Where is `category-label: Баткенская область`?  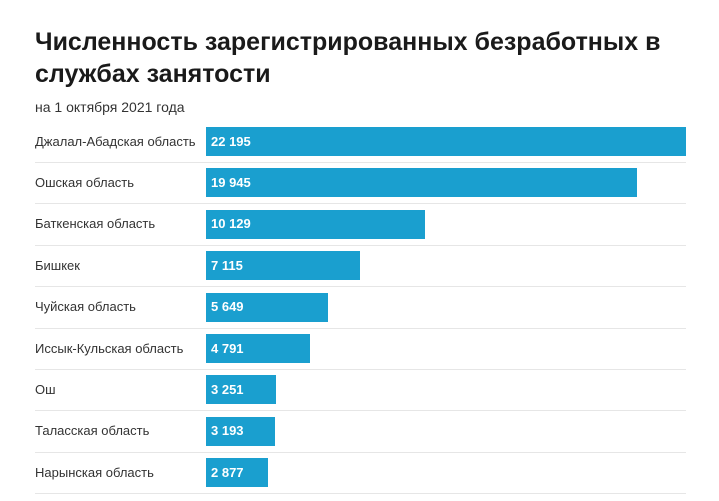 category-label: Баткенская область is located at coordinates (95, 224).